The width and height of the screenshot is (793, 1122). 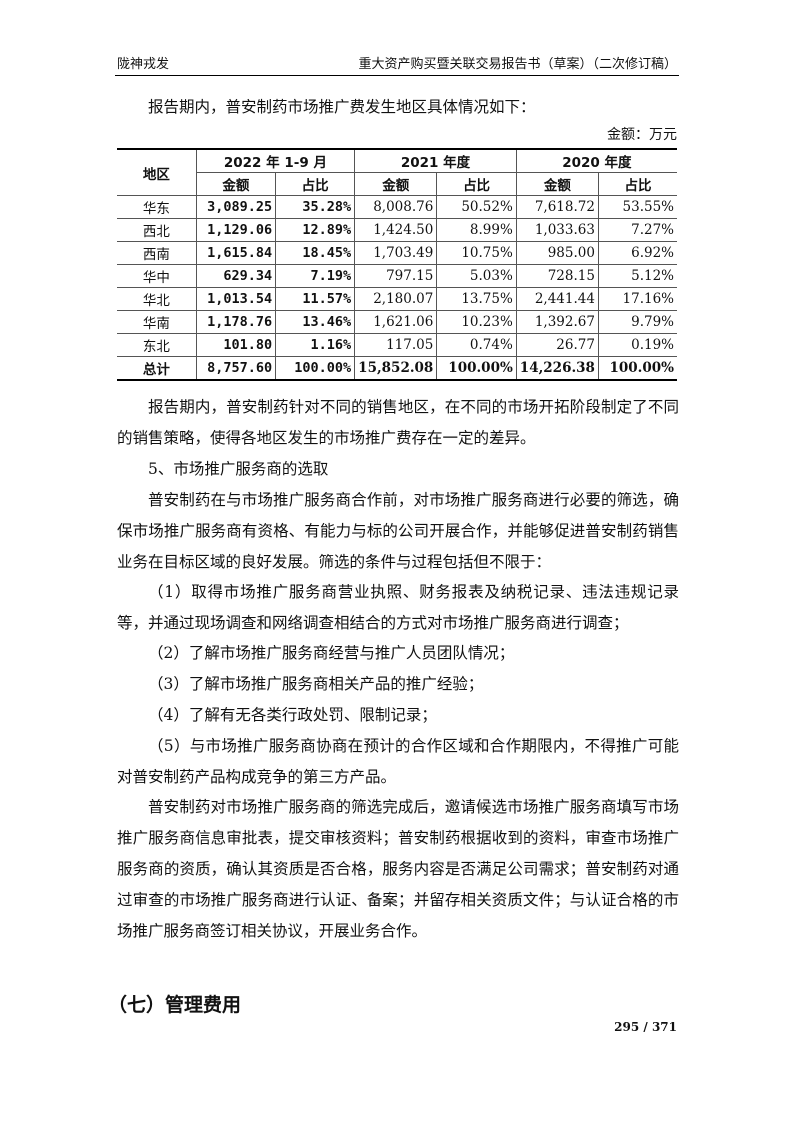 I want to click on region-header: 地区, so click(x=157, y=172).